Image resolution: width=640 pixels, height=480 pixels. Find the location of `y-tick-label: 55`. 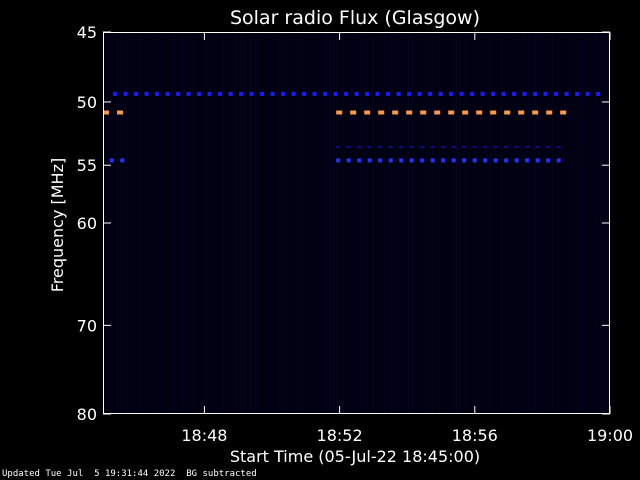

y-tick-label: 55 is located at coordinates (87, 165).